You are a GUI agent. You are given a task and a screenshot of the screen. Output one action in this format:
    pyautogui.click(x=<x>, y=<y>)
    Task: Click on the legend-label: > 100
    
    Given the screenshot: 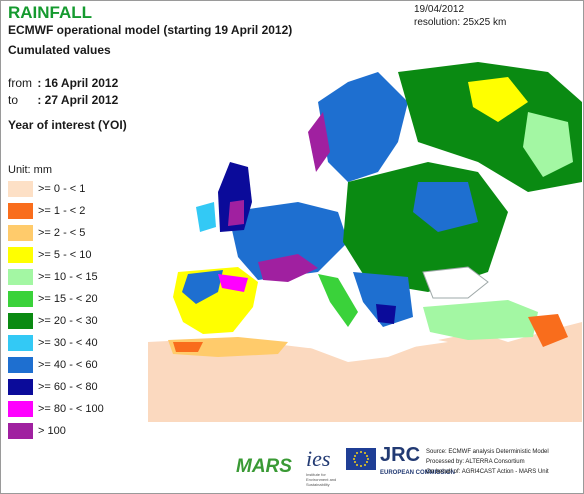 What is the action you would take?
    pyautogui.click(x=52, y=431)
    